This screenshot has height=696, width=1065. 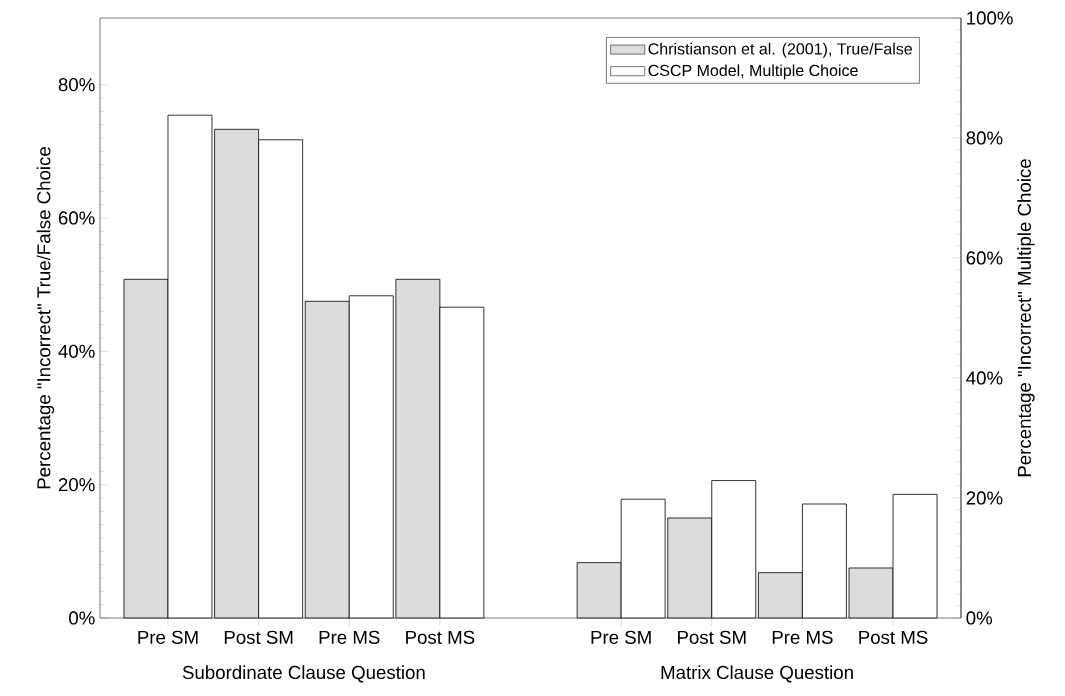 I want to click on y-axis-title: Percentage "Incorrect" True/False Choice, so click(x=45, y=318).